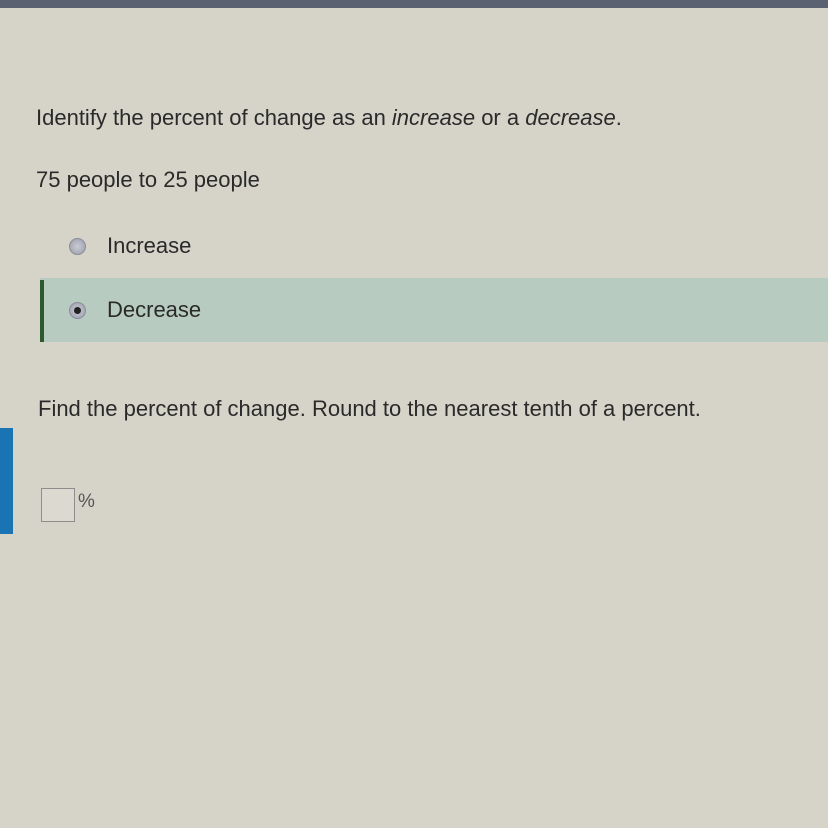 The height and width of the screenshot is (828, 828). I want to click on top-bar, so click(414, 4).